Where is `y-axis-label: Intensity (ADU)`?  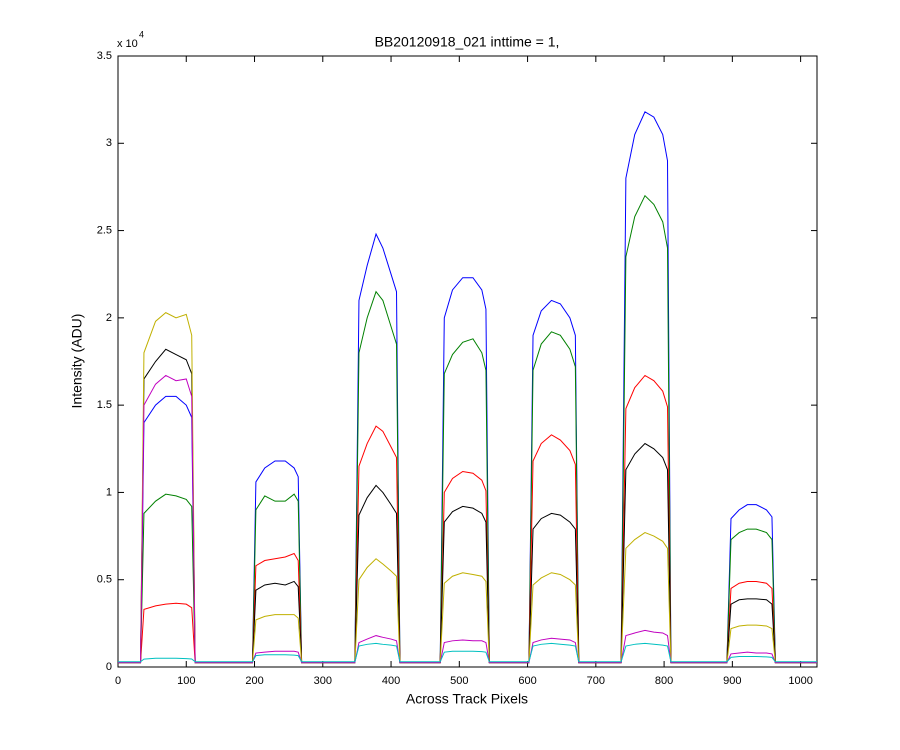
y-axis-label: Intensity (ADU) is located at coordinates (77, 361).